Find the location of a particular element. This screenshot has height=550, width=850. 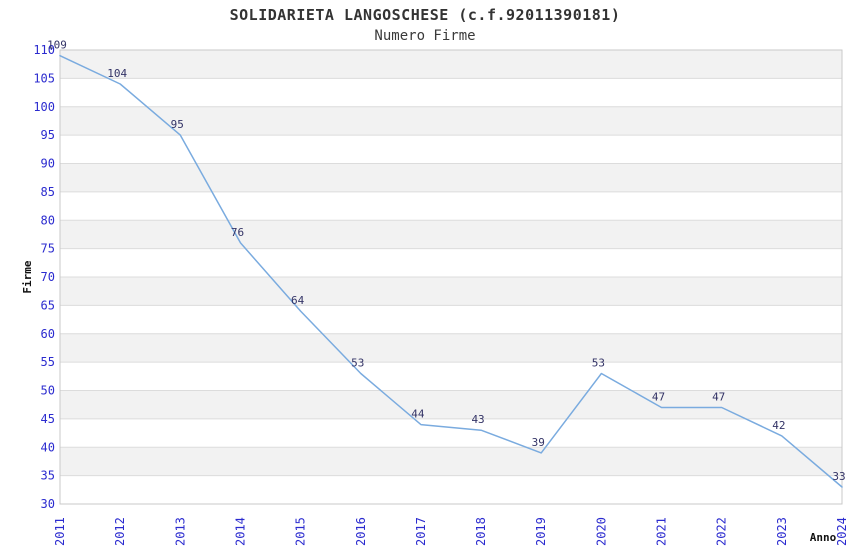

x-tick-label: 2023 is located at coordinates (782, 531).